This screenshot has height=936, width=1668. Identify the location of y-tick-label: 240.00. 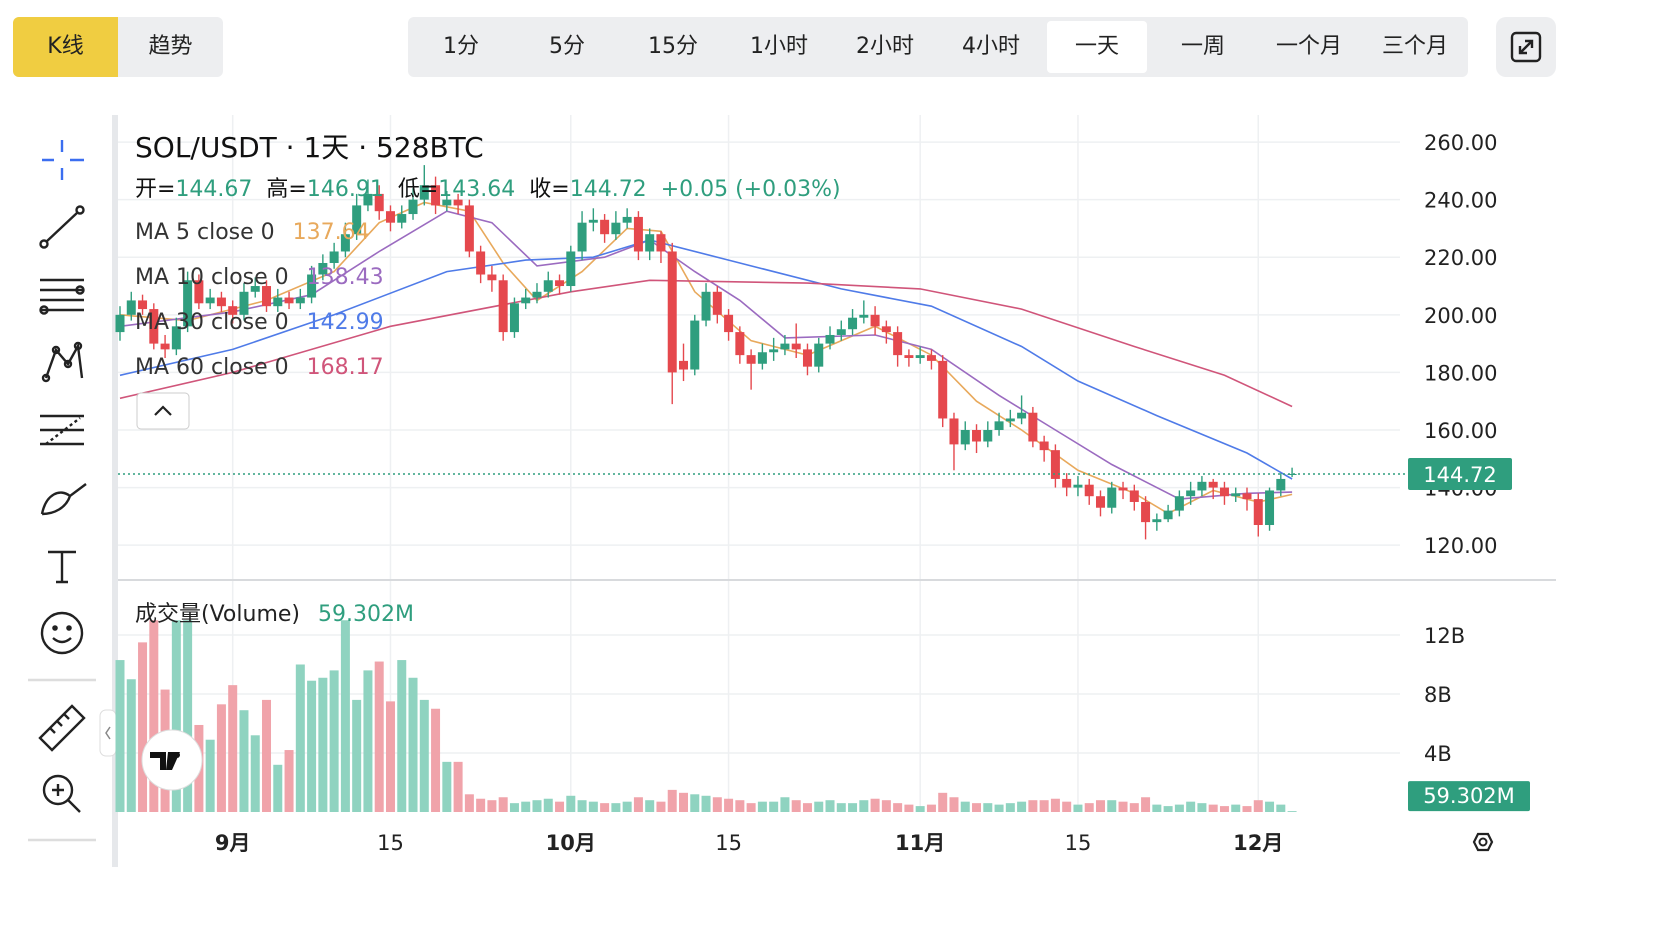
(1460, 201).